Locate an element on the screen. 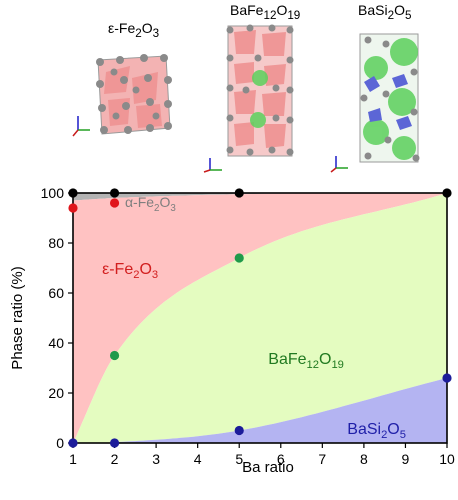 Image resolution: width=458 pixels, height=500 pixels. bafe12o19-structure-title: BaFe12O19 is located at coordinates (265, 12).